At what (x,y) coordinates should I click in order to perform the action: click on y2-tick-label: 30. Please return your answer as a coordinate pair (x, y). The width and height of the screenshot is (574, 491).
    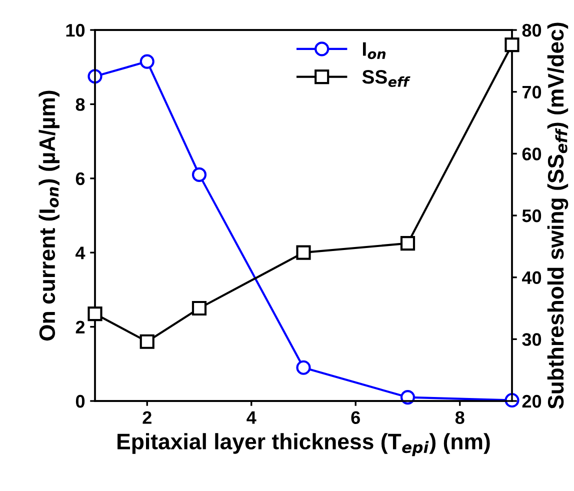
    Looking at the image, I should click on (532, 339).